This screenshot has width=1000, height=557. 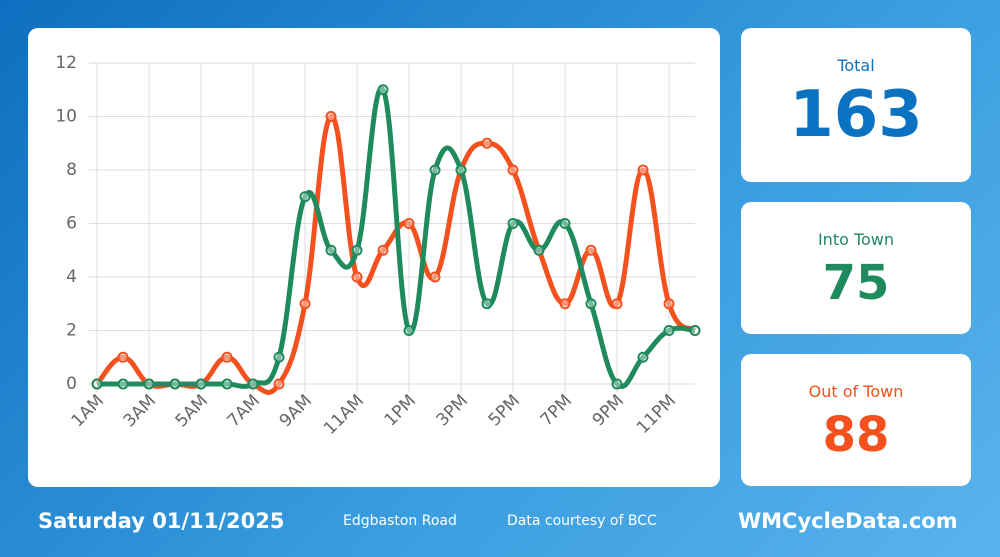 What do you see at coordinates (856, 239) in the screenshot?
I see `into-label: Into Town` at bounding box center [856, 239].